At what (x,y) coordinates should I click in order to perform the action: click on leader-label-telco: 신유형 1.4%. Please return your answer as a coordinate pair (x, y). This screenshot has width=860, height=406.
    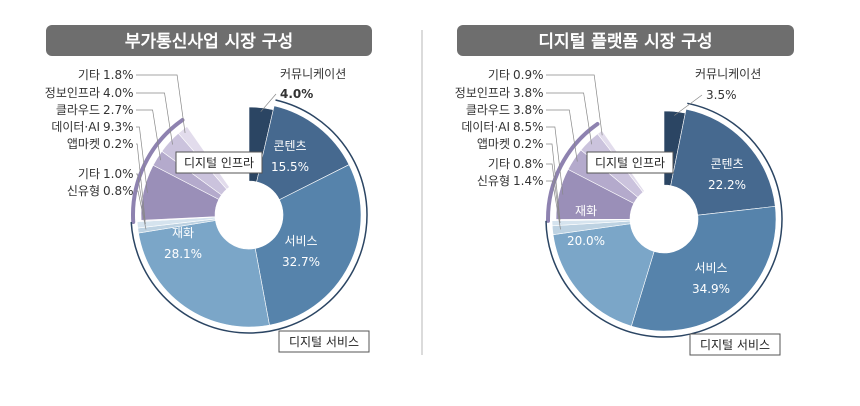
    Looking at the image, I should click on (519, 202).